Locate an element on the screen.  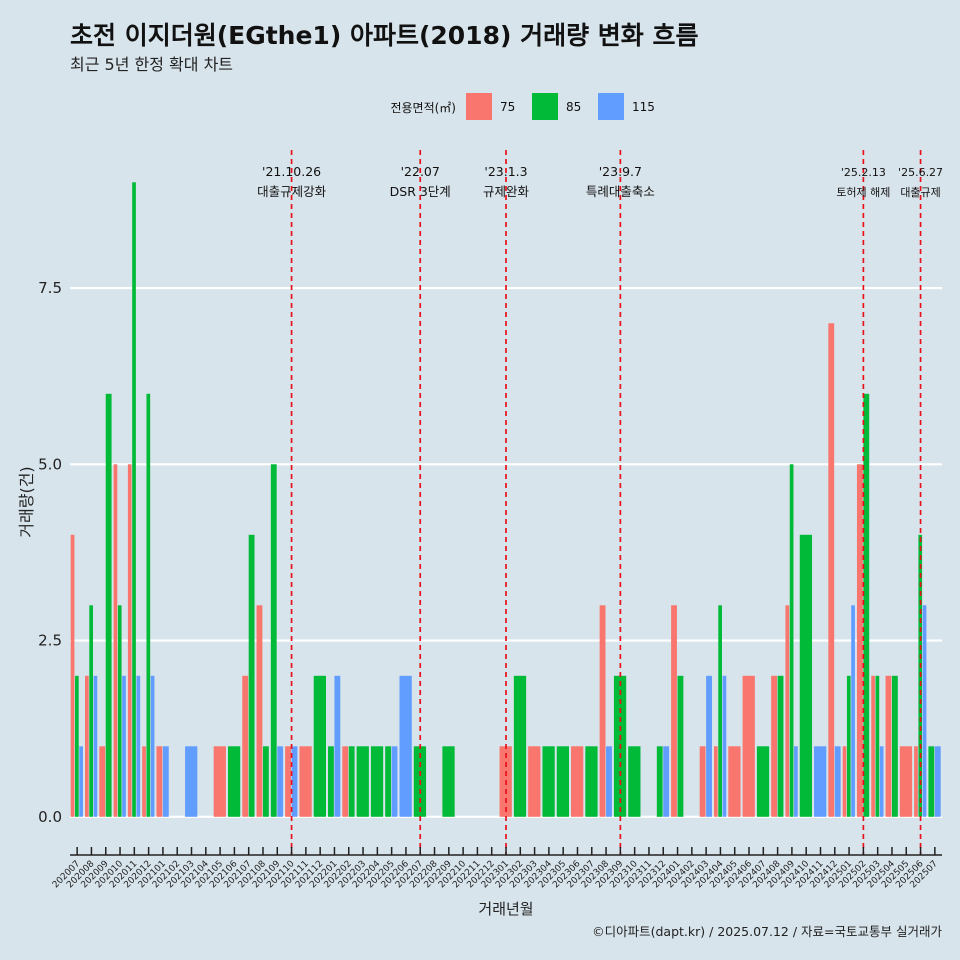
y-axis: 0.0 2.5 5.0 7.5 is located at coordinates (50, 552).